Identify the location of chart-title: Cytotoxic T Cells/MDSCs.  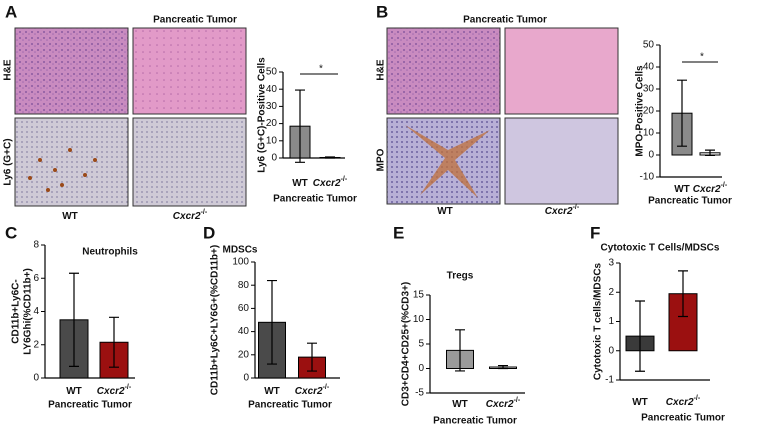
(660, 248).